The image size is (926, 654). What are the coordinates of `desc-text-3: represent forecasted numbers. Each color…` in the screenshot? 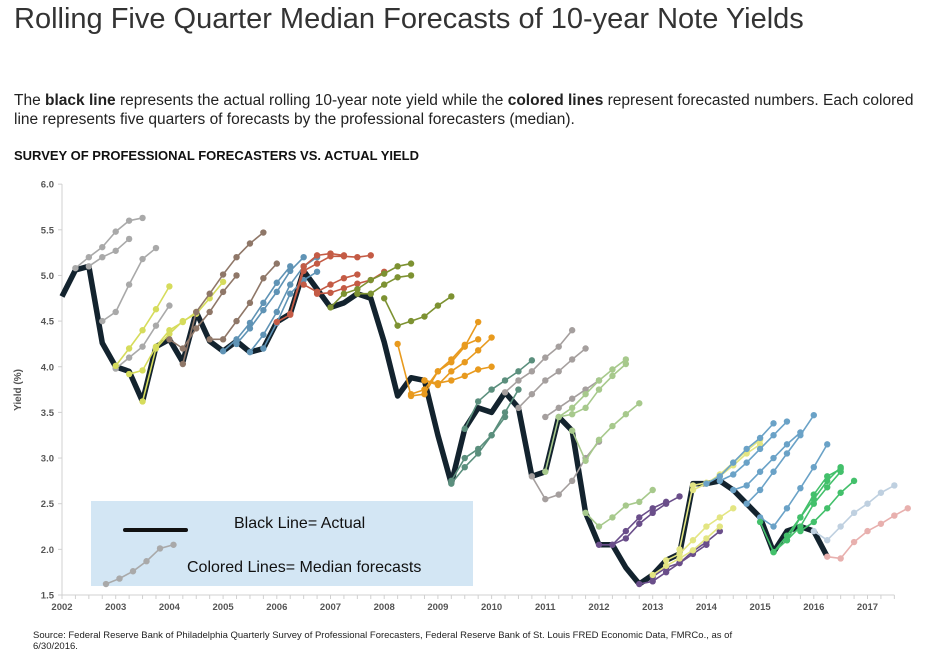 It's located at (464, 110).